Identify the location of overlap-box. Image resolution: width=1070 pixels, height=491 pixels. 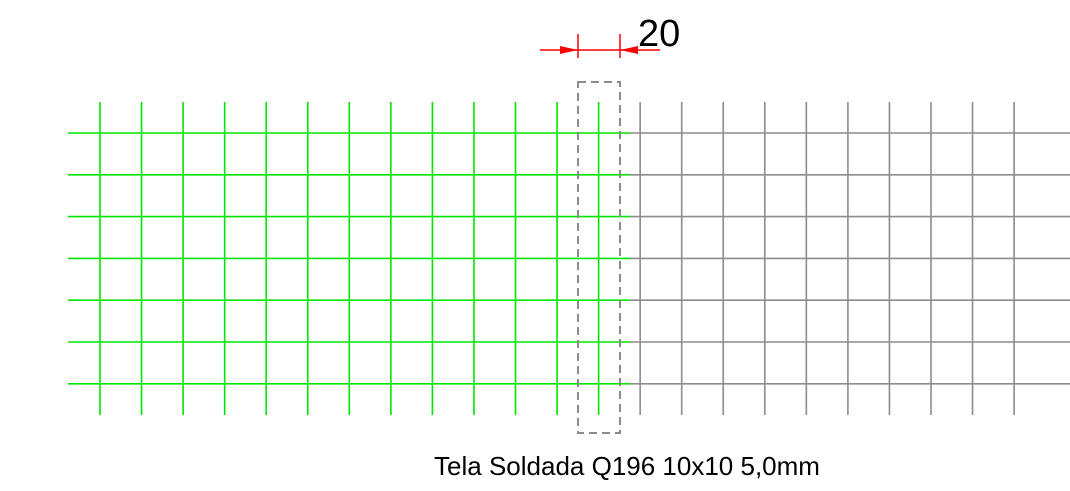
(599, 257).